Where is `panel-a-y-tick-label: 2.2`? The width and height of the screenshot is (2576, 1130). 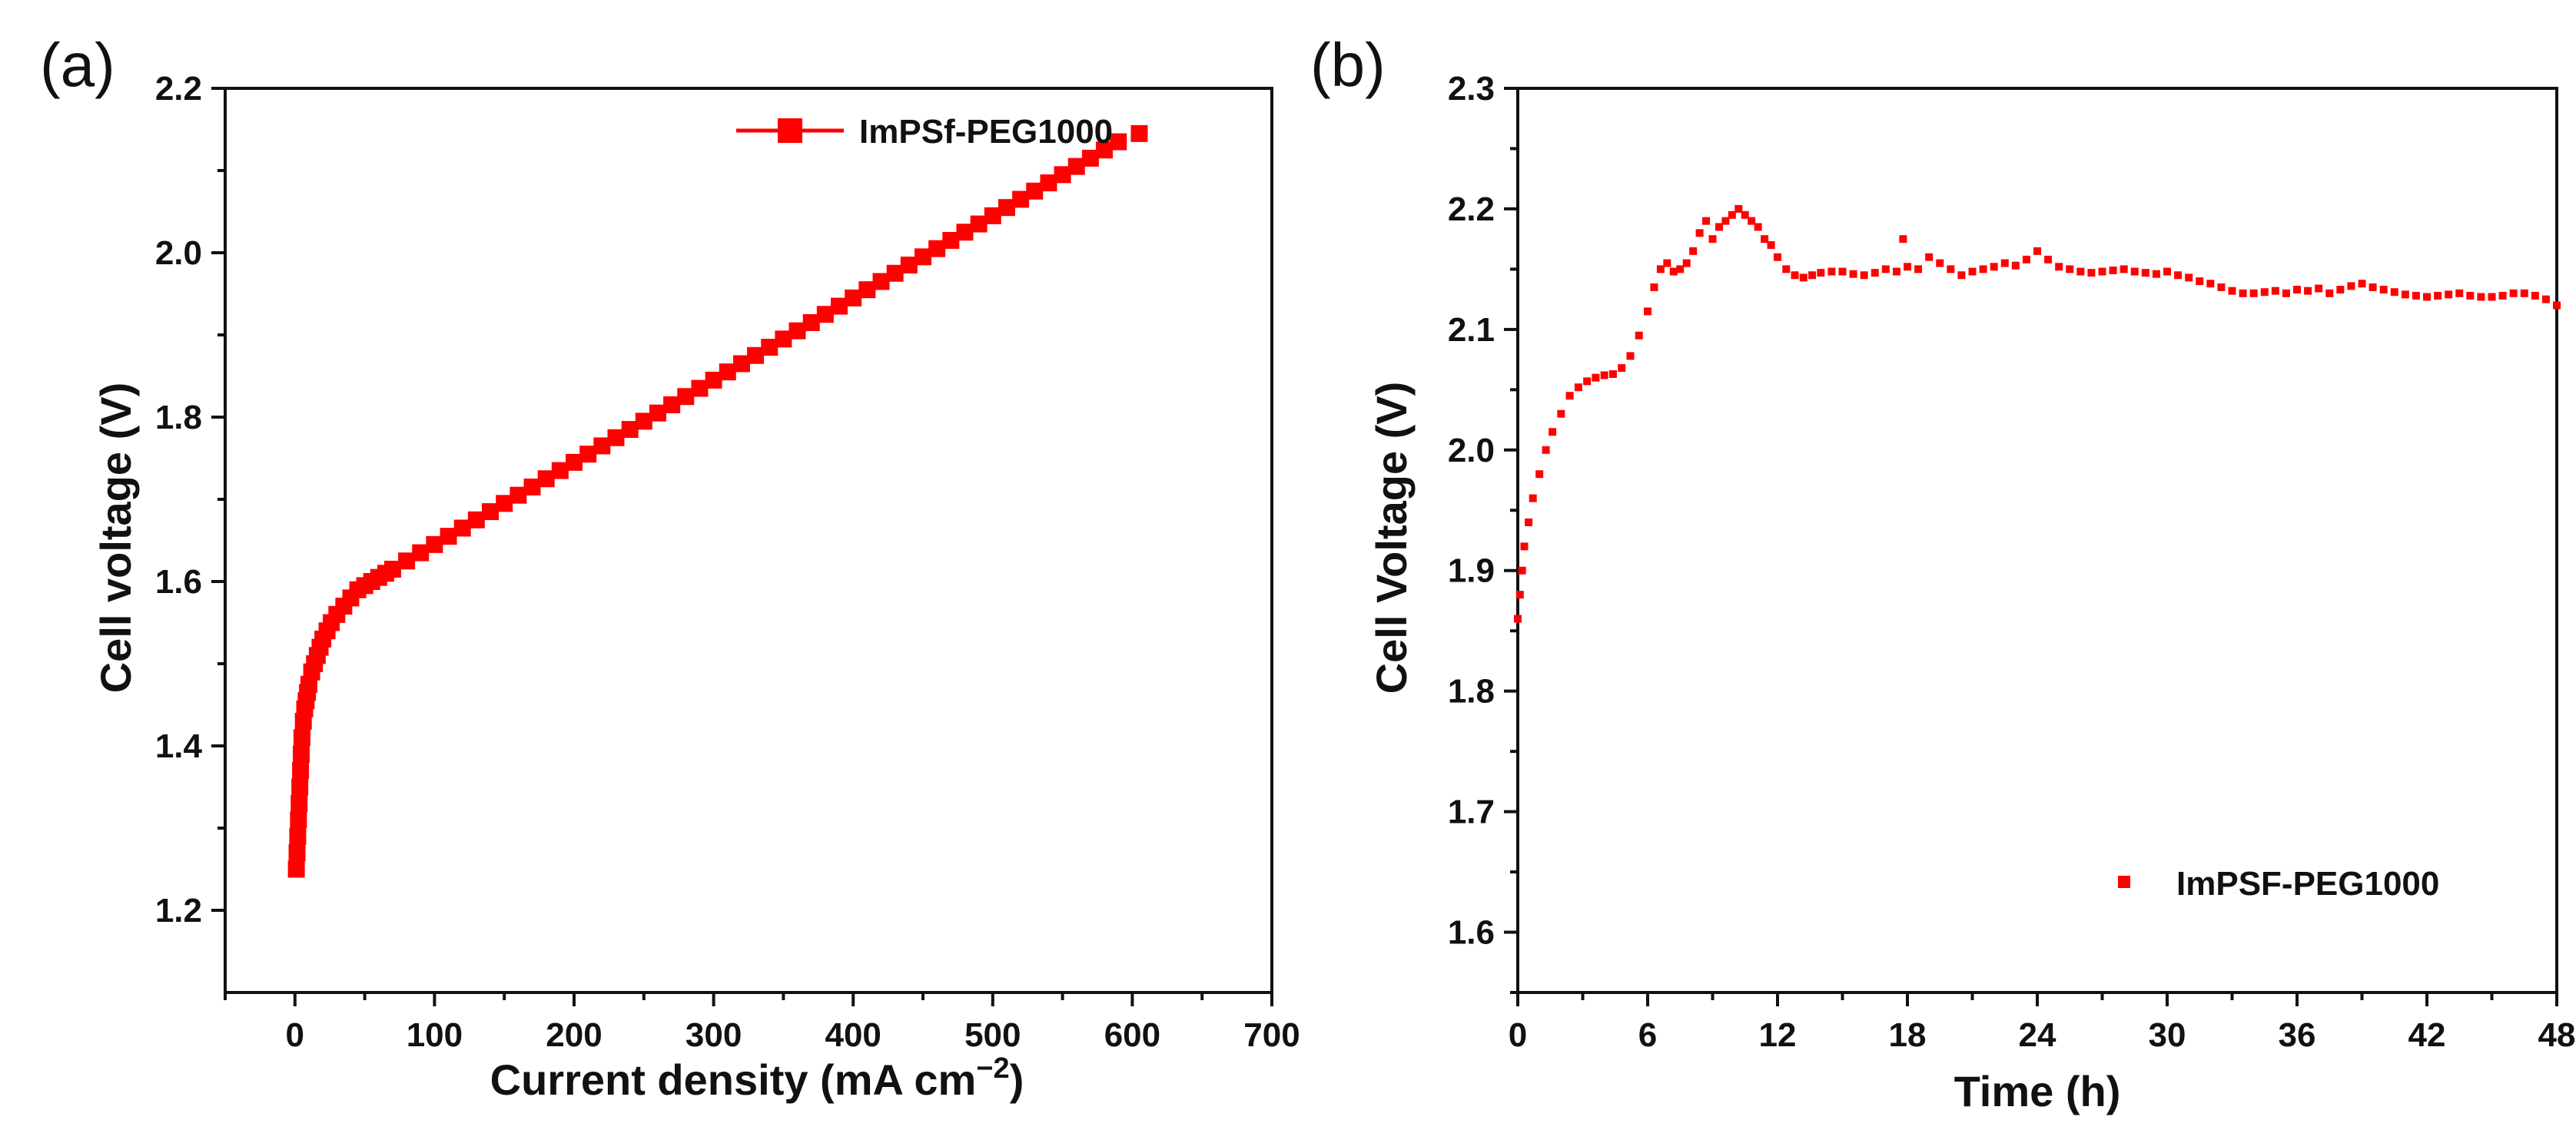
panel-a-y-tick-label: 2.2 is located at coordinates (178, 89).